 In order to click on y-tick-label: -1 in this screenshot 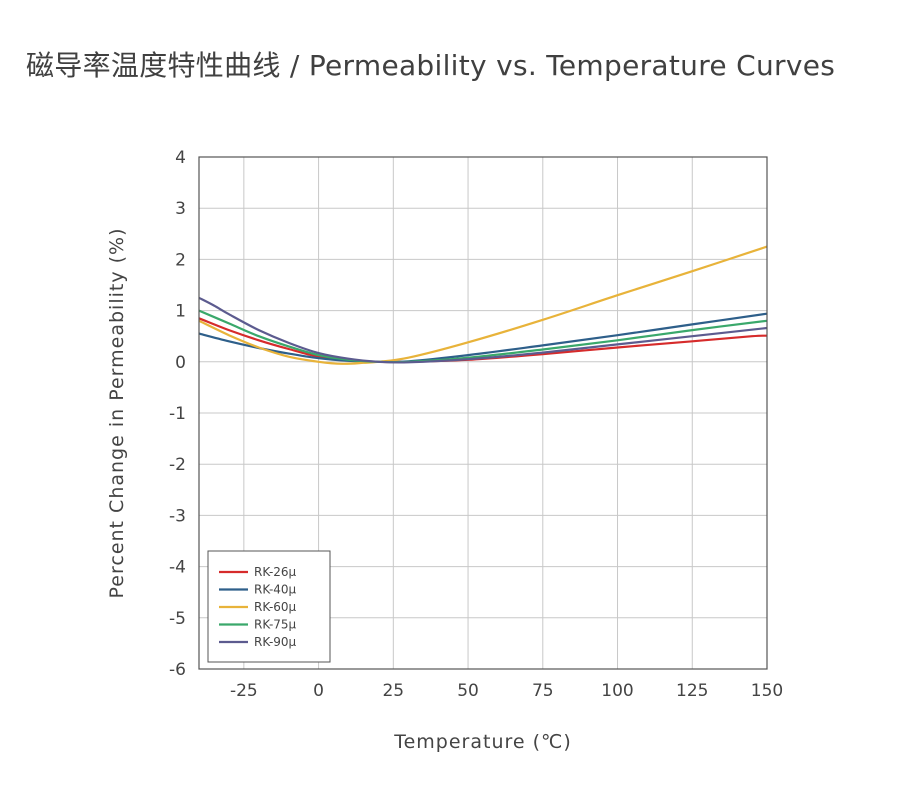, I will do `click(177, 414)`.